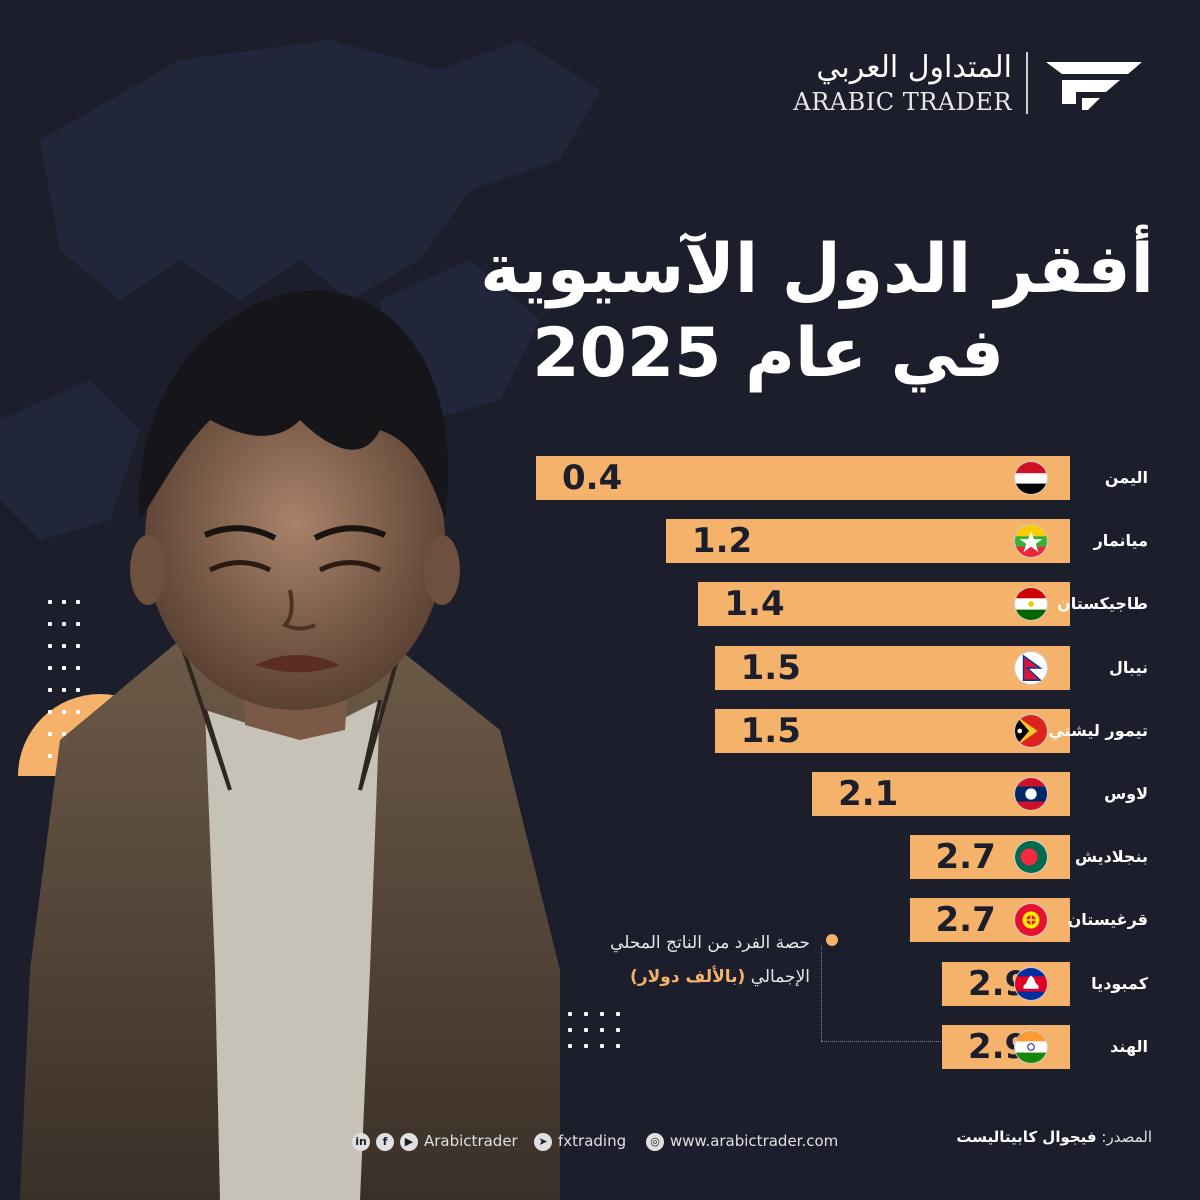 The image size is (1200, 1200). Describe the element at coordinates (1031, 604) in the screenshot. I see `tajikistan-flag-icon` at that location.